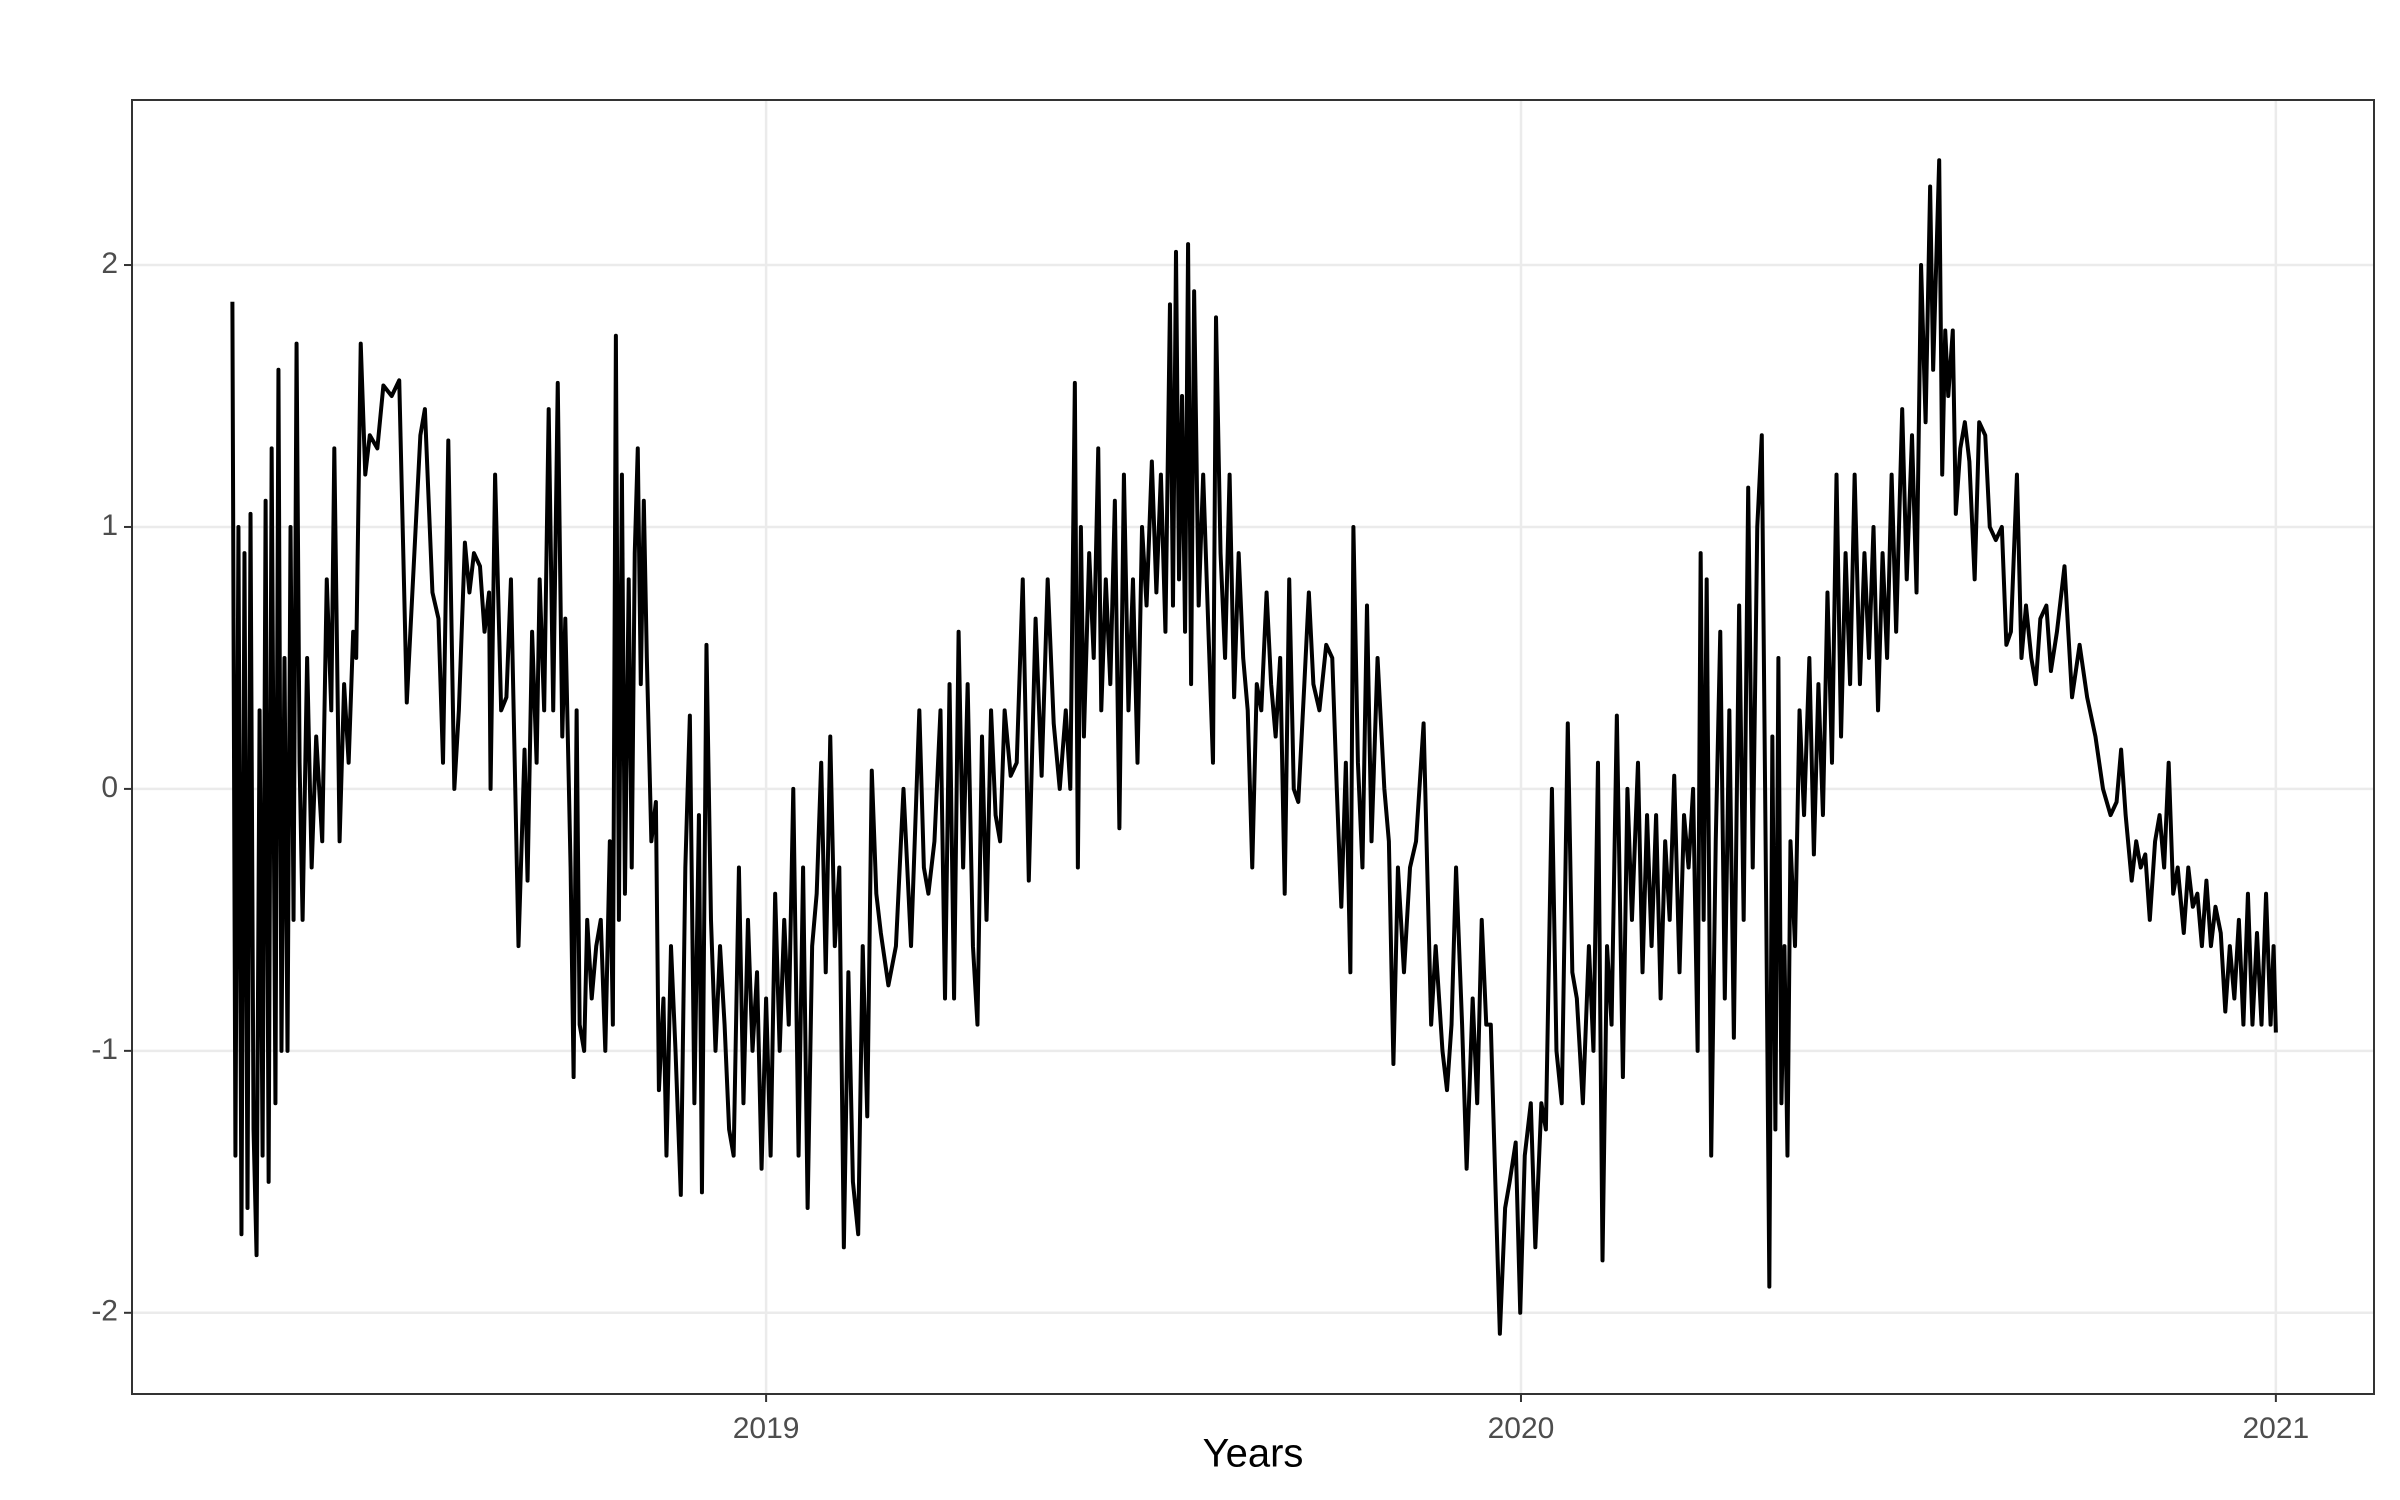 This screenshot has height=1500, width=2400. I want to click on y-tick-label: 0, so click(109, 787).